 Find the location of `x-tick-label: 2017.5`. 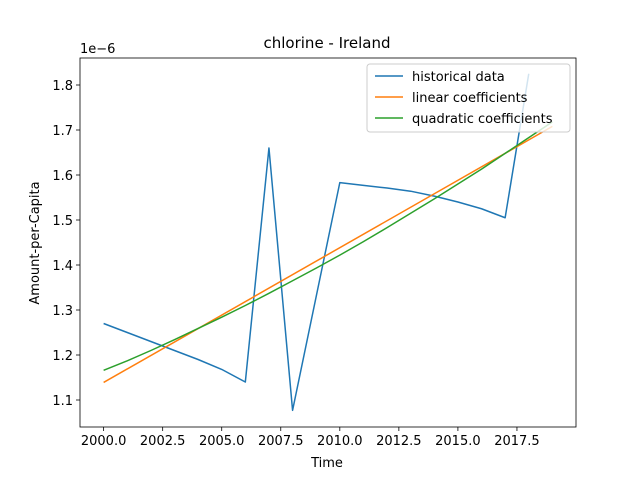

x-tick-label: 2017.5 is located at coordinates (517, 441).